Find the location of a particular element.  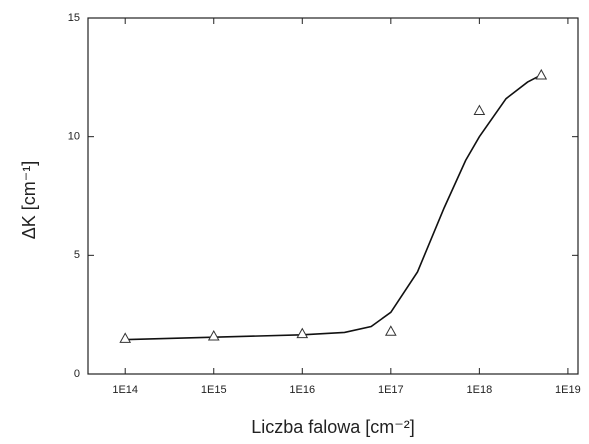

y-tick-label: 10 is located at coordinates (74, 137).